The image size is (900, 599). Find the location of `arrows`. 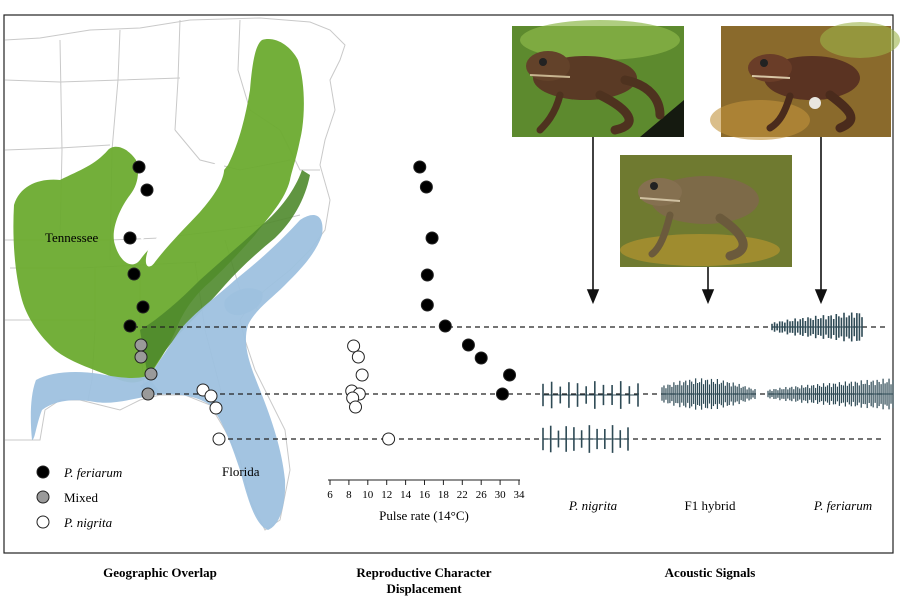

arrows is located at coordinates (707, 221).